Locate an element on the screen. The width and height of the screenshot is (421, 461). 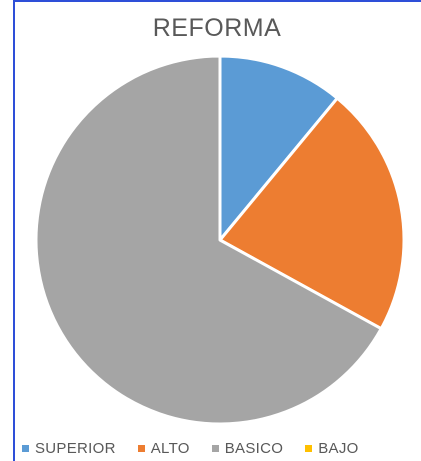
pie-slice-superior is located at coordinates (278, 148).